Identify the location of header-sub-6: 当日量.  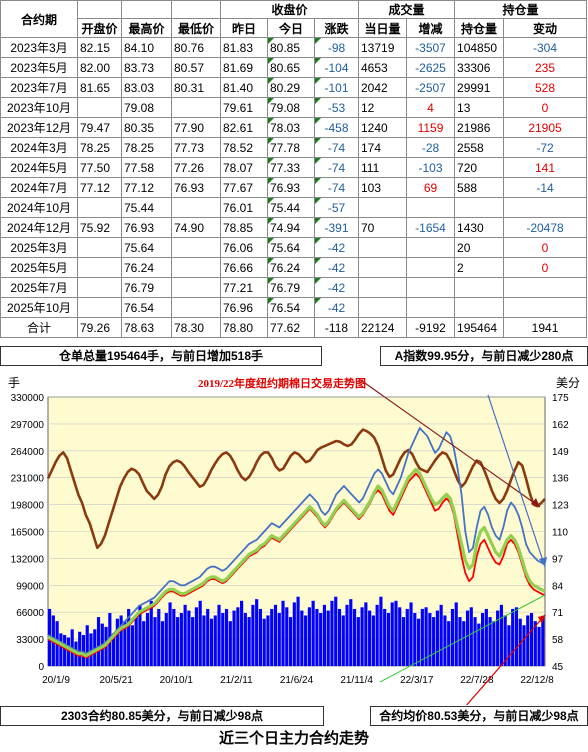
(382, 28).